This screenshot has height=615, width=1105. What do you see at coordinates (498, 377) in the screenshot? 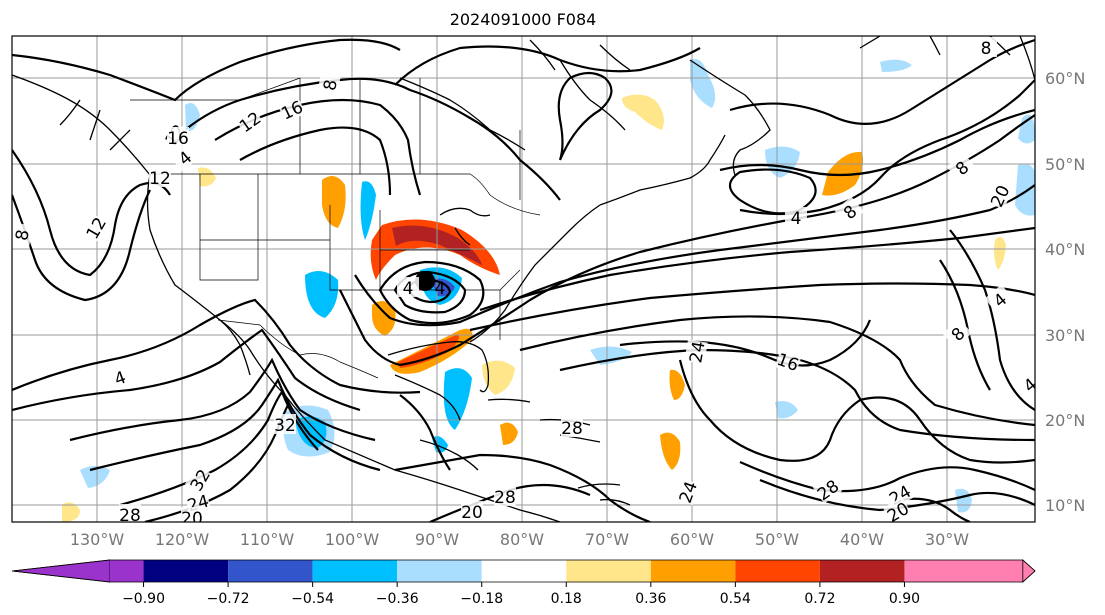
I see `warm-patch-caribbean` at bounding box center [498, 377].